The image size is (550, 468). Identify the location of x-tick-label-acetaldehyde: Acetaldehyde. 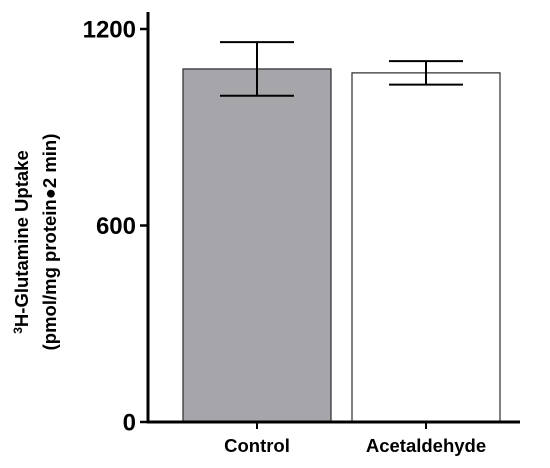
(426, 445).